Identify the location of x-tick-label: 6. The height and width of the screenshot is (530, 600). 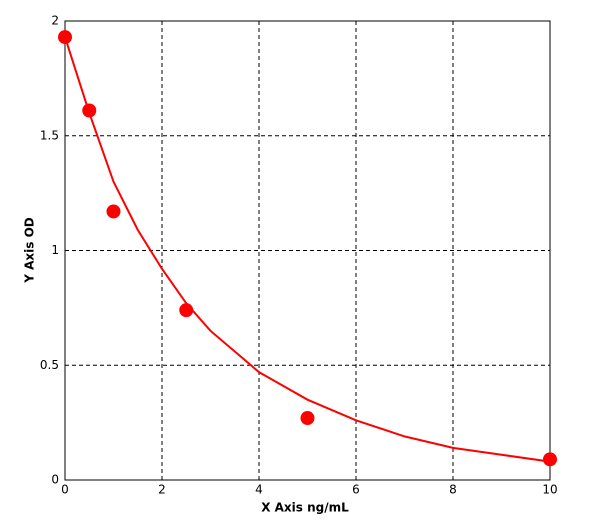
(356, 490).